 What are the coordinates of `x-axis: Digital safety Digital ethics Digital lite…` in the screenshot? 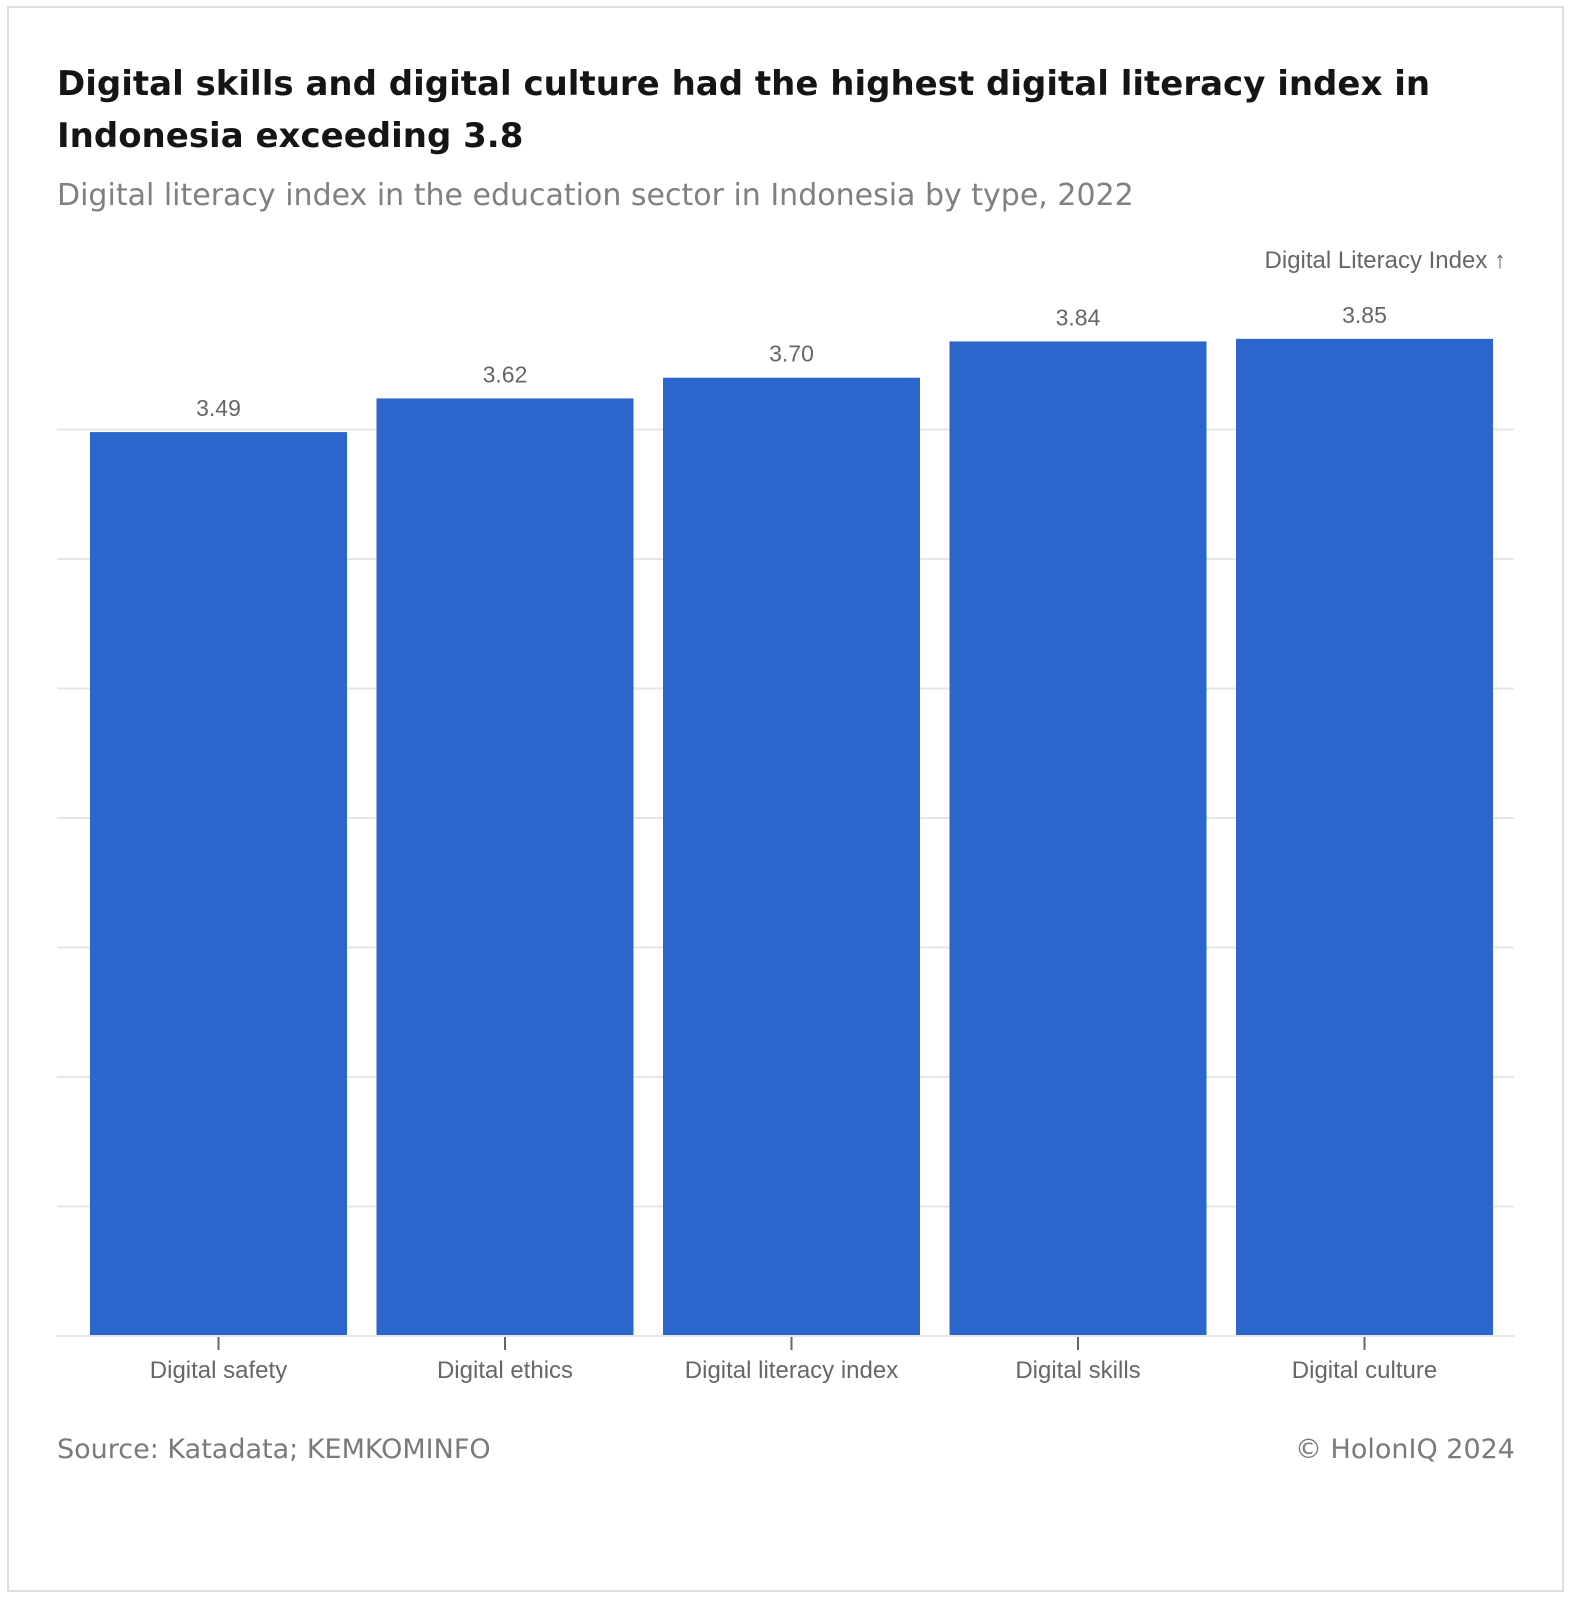 It's located at (785, 1359).